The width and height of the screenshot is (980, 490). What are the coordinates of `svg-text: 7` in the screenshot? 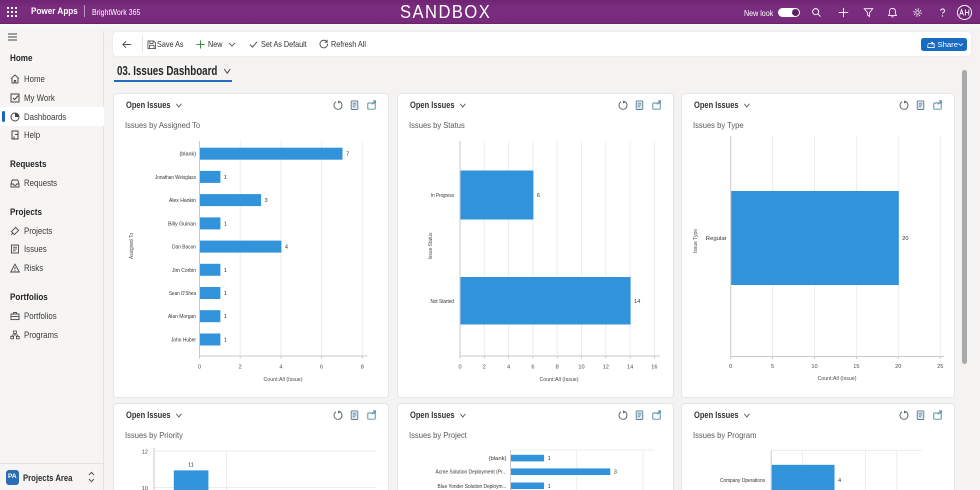 It's located at (347, 155).